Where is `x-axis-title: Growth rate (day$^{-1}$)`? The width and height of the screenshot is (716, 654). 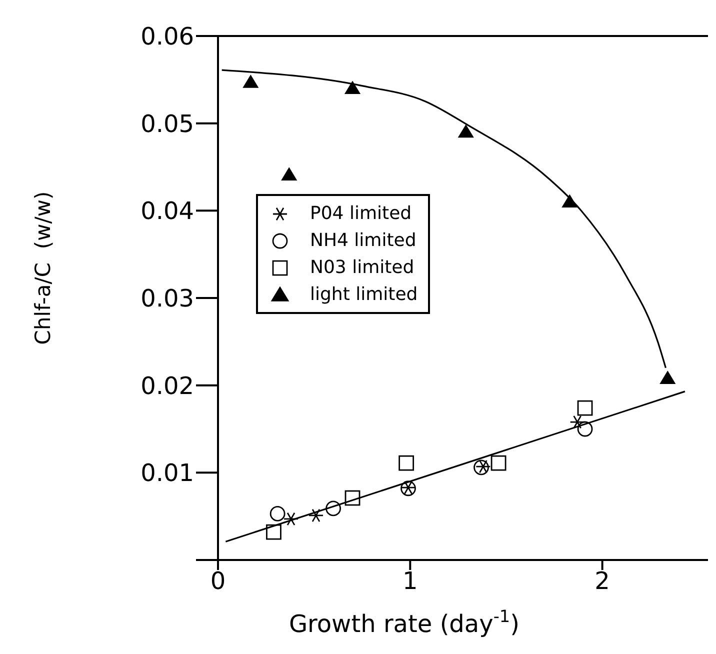 x-axis-title: Growth rate (day$^{-1}$) is located at coordinates (404, 622).